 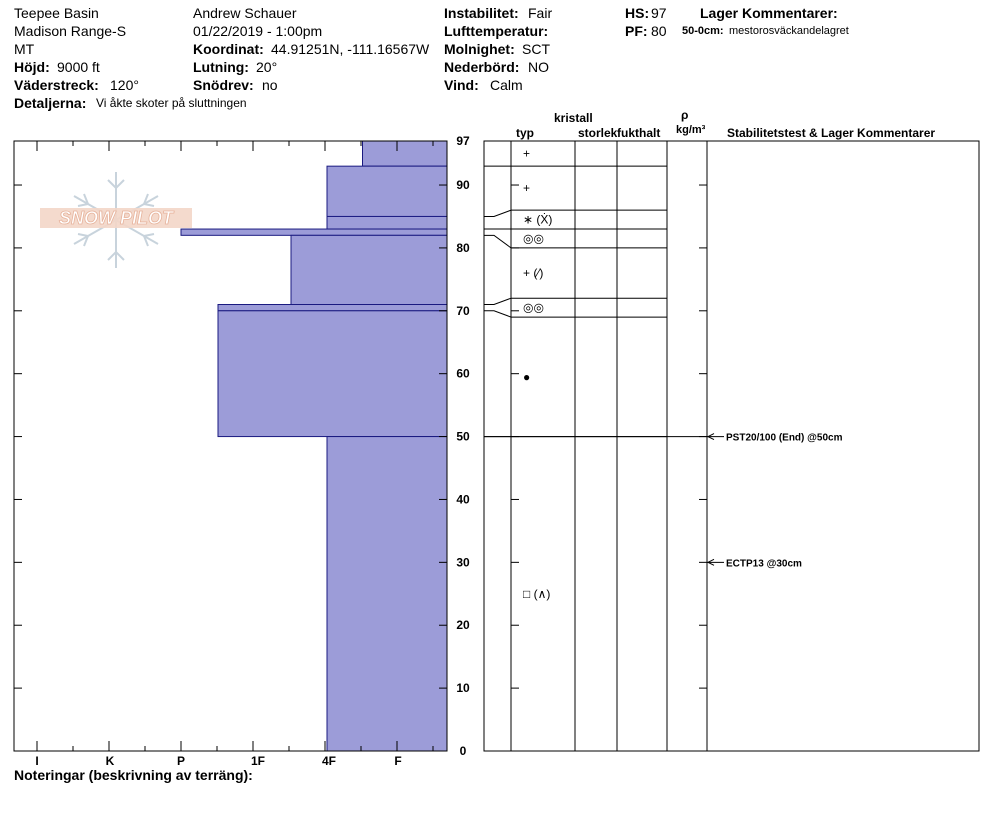 I want to click on hojd-value: 9000 ft, so click(x=78, y=67).